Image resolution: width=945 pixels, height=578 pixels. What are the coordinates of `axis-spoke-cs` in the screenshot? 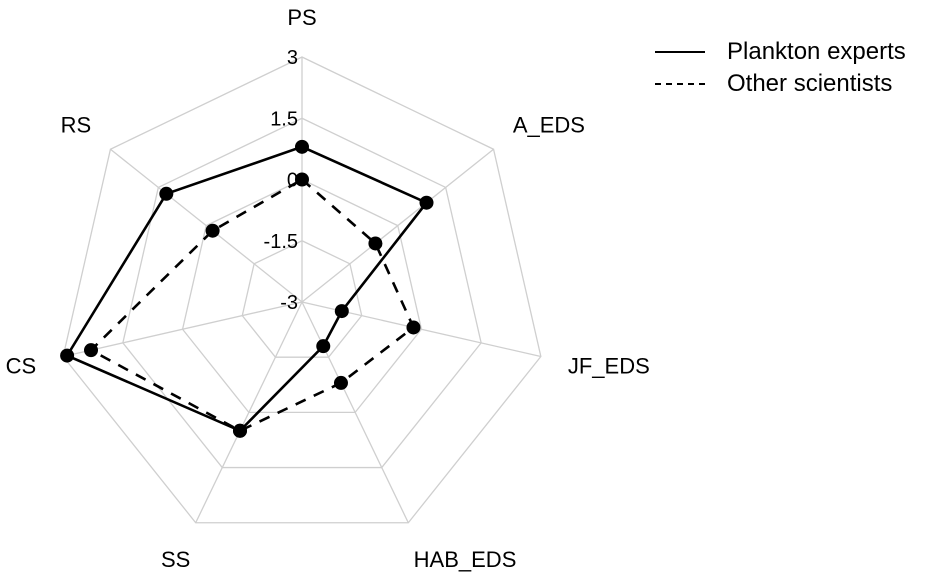 It's located at (182, 329).